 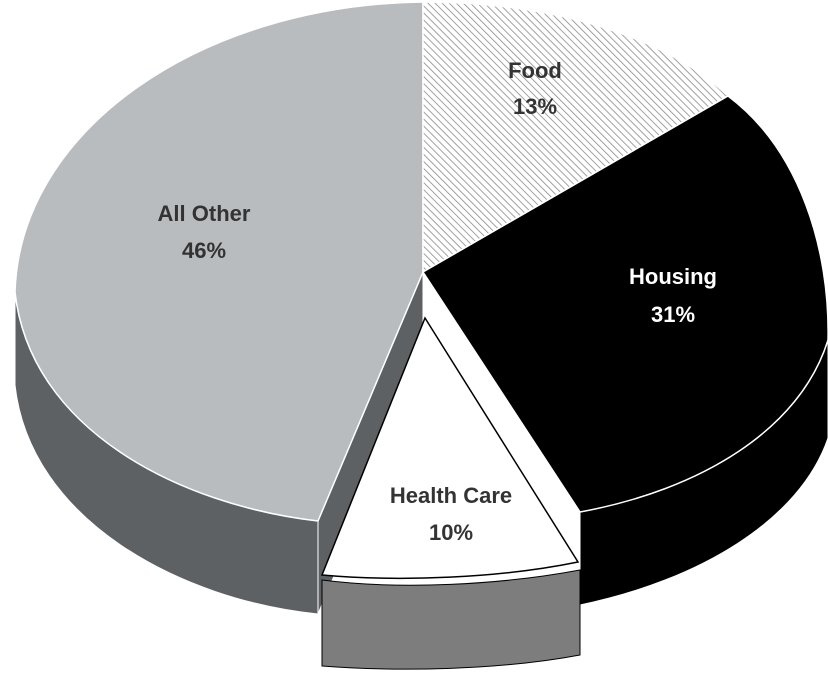 What do you see at coordinates (576, 137) in the screenshot?
I see `slice-food` at bounding box center [576, 137].